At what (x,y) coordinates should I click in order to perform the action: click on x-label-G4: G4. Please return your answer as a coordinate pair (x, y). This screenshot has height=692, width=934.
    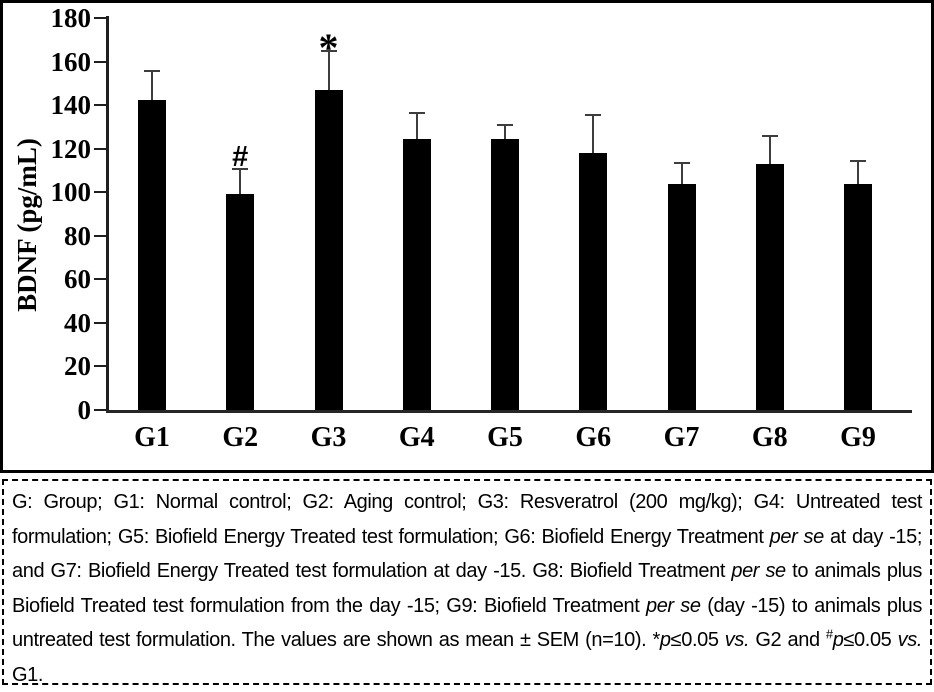
    Looking at the image, I should click on (416, 437).